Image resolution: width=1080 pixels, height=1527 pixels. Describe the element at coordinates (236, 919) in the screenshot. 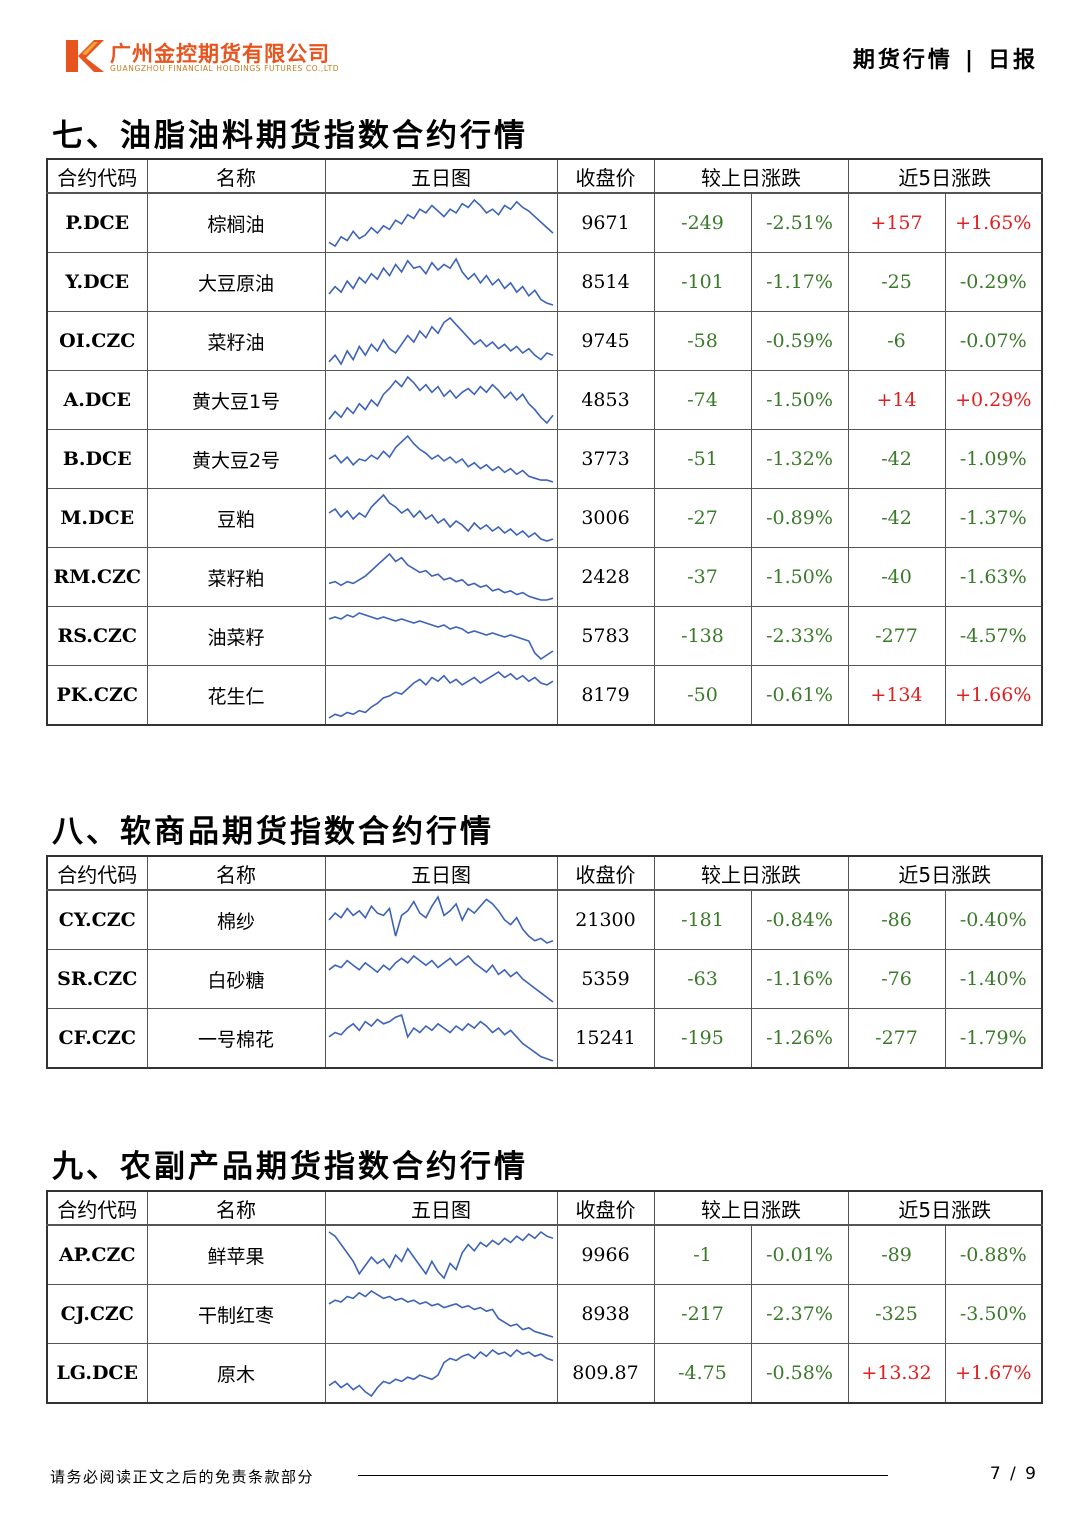

I see `contract-name: 棉纱` at that location.